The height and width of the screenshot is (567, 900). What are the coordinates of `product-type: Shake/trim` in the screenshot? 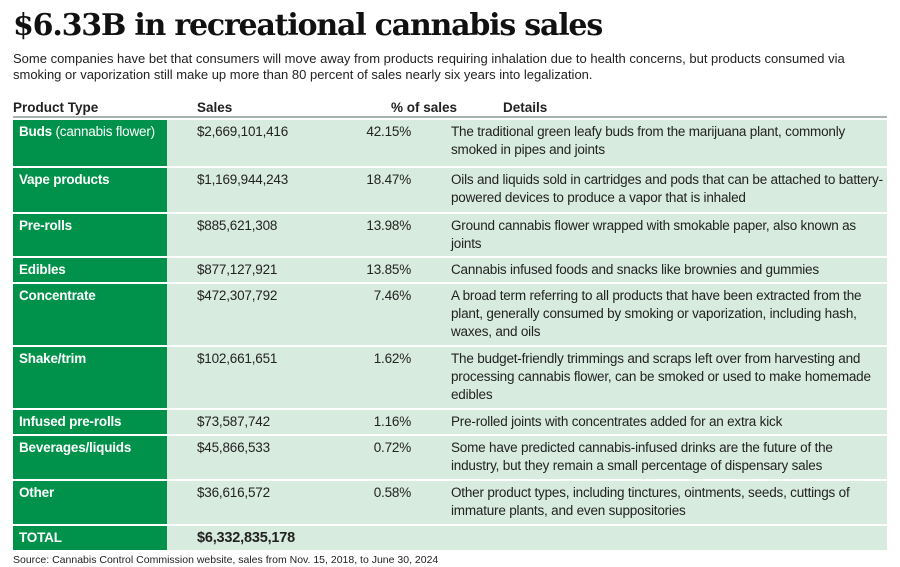 It's located at (53, 358).